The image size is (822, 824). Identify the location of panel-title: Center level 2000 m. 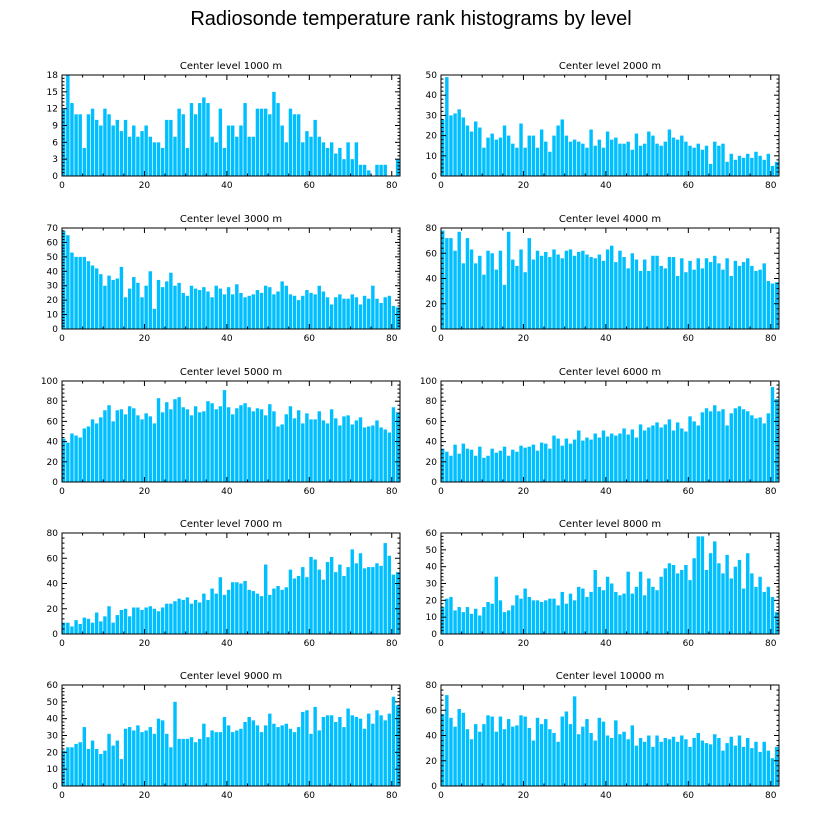
(610, 66).